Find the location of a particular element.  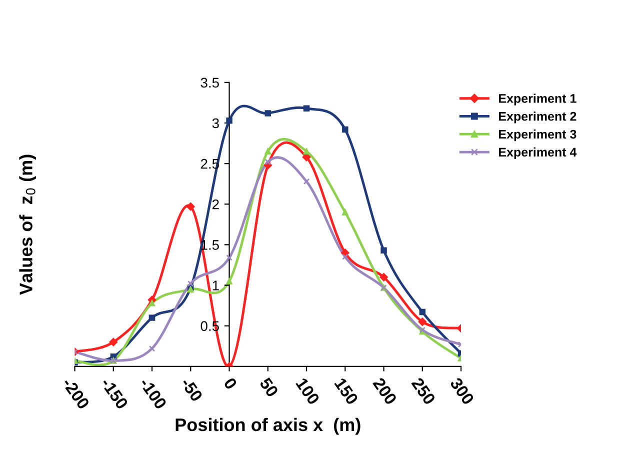

x-tick-label: 300 is located at coordinates (462, 391).